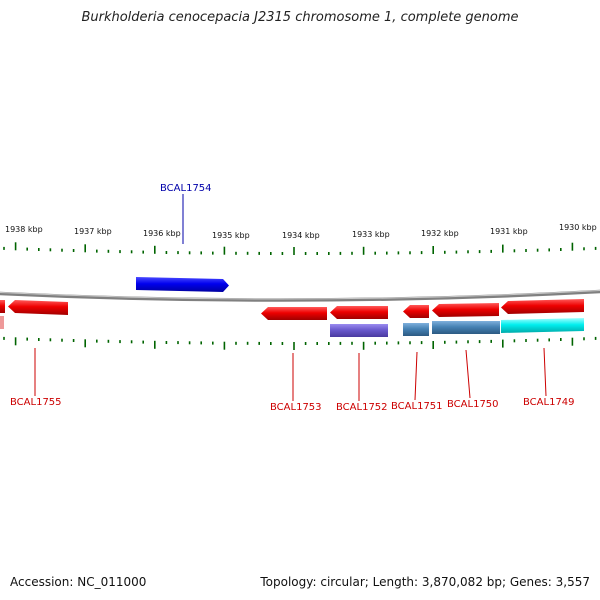 The height and width of the screenshot is (600, 600). What do you see at coordinates (466, 327) in the screenshot?
I see `feature-bcal1750` at bounding box center [466, 327].